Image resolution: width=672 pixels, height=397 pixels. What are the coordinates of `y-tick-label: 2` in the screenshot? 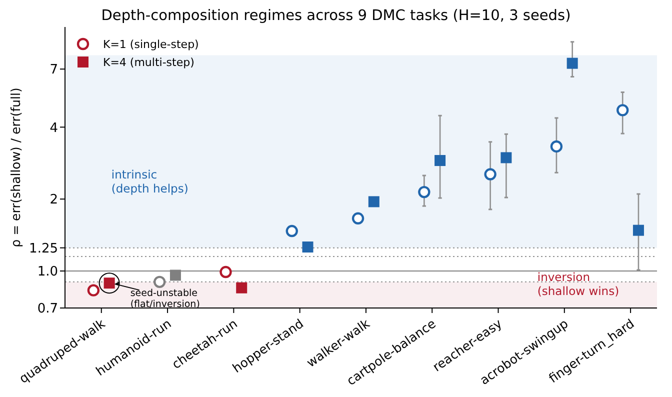 It's located at (54, 200).